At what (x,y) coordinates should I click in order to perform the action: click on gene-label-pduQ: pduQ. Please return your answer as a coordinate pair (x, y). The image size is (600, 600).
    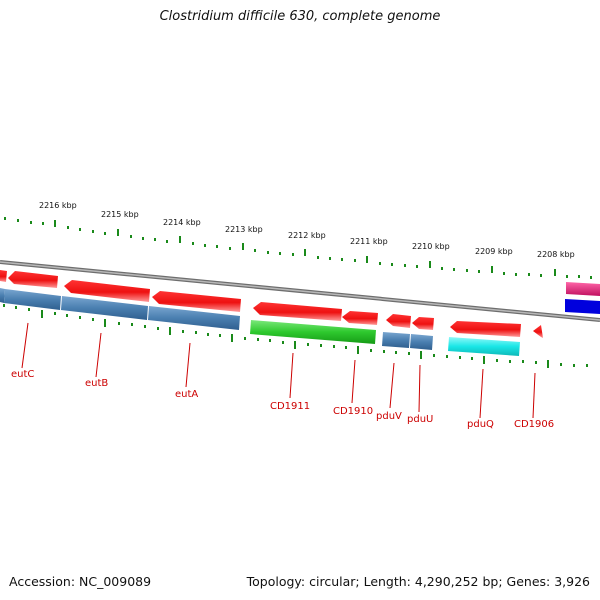
    Looking at the image, I should click on (480, 424).